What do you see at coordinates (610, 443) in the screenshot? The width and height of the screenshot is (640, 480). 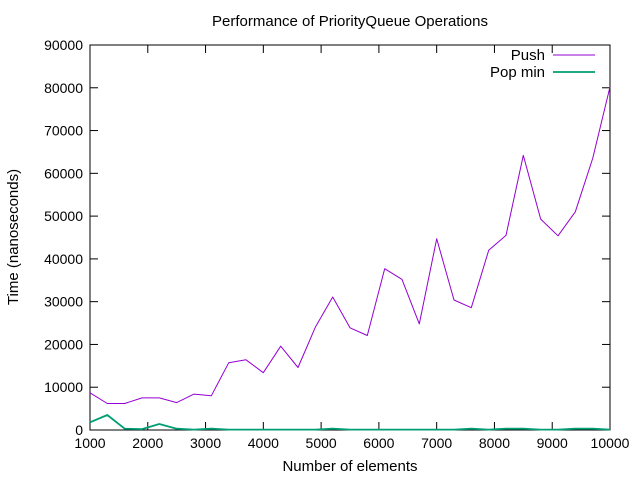 I see `x-tick-label: 10000` at bounding box center [610, 443].